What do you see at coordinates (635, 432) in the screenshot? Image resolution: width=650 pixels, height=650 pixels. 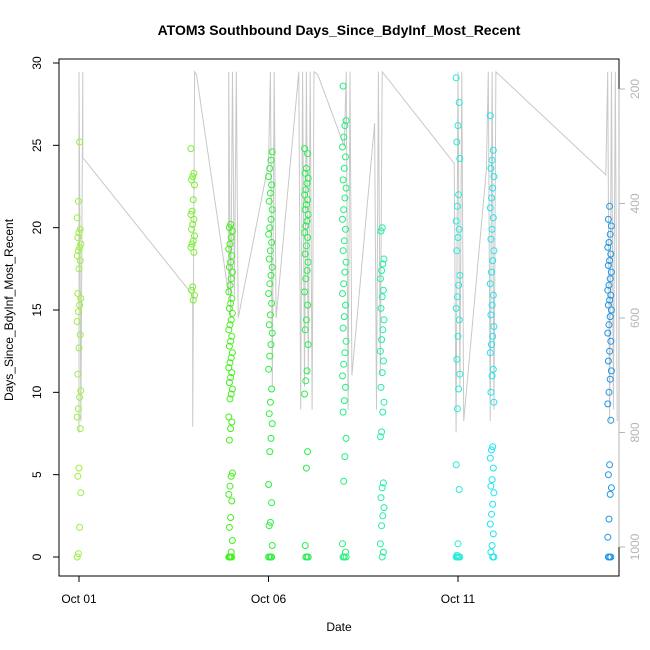 I see `right-tick-label: 800` at bounding box center [635, 432].